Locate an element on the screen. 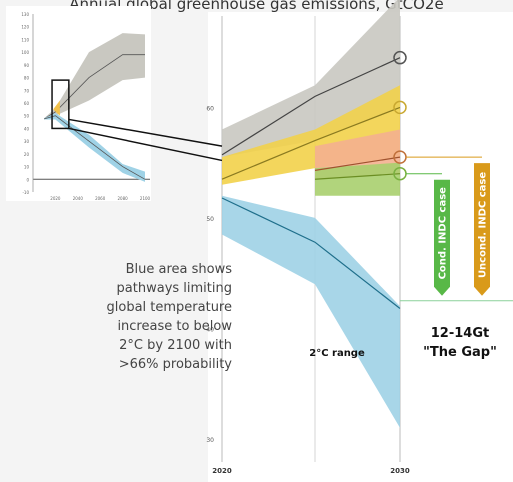 This screenshot has width=513, height=482. y-tick-label: 60 is located at coordinates (210, 108).